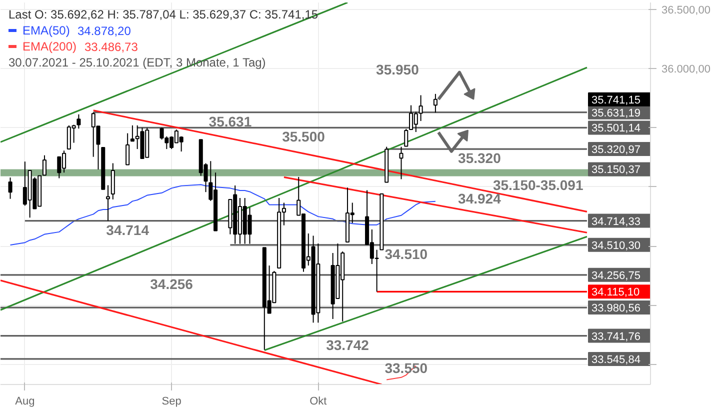 The width and height of the screenshot is (720, 410). Describe the element at coordinates (538, 185) in the screenshot. I see `annotation: 35.150-35.091` at that location.